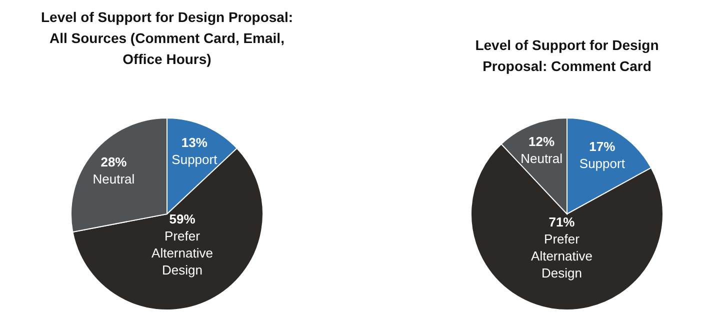 This screenshot has height=322, width=710. Describe the element at coordinates (602, 146) in the screenshot. I see `data-label: 17%` at that location.